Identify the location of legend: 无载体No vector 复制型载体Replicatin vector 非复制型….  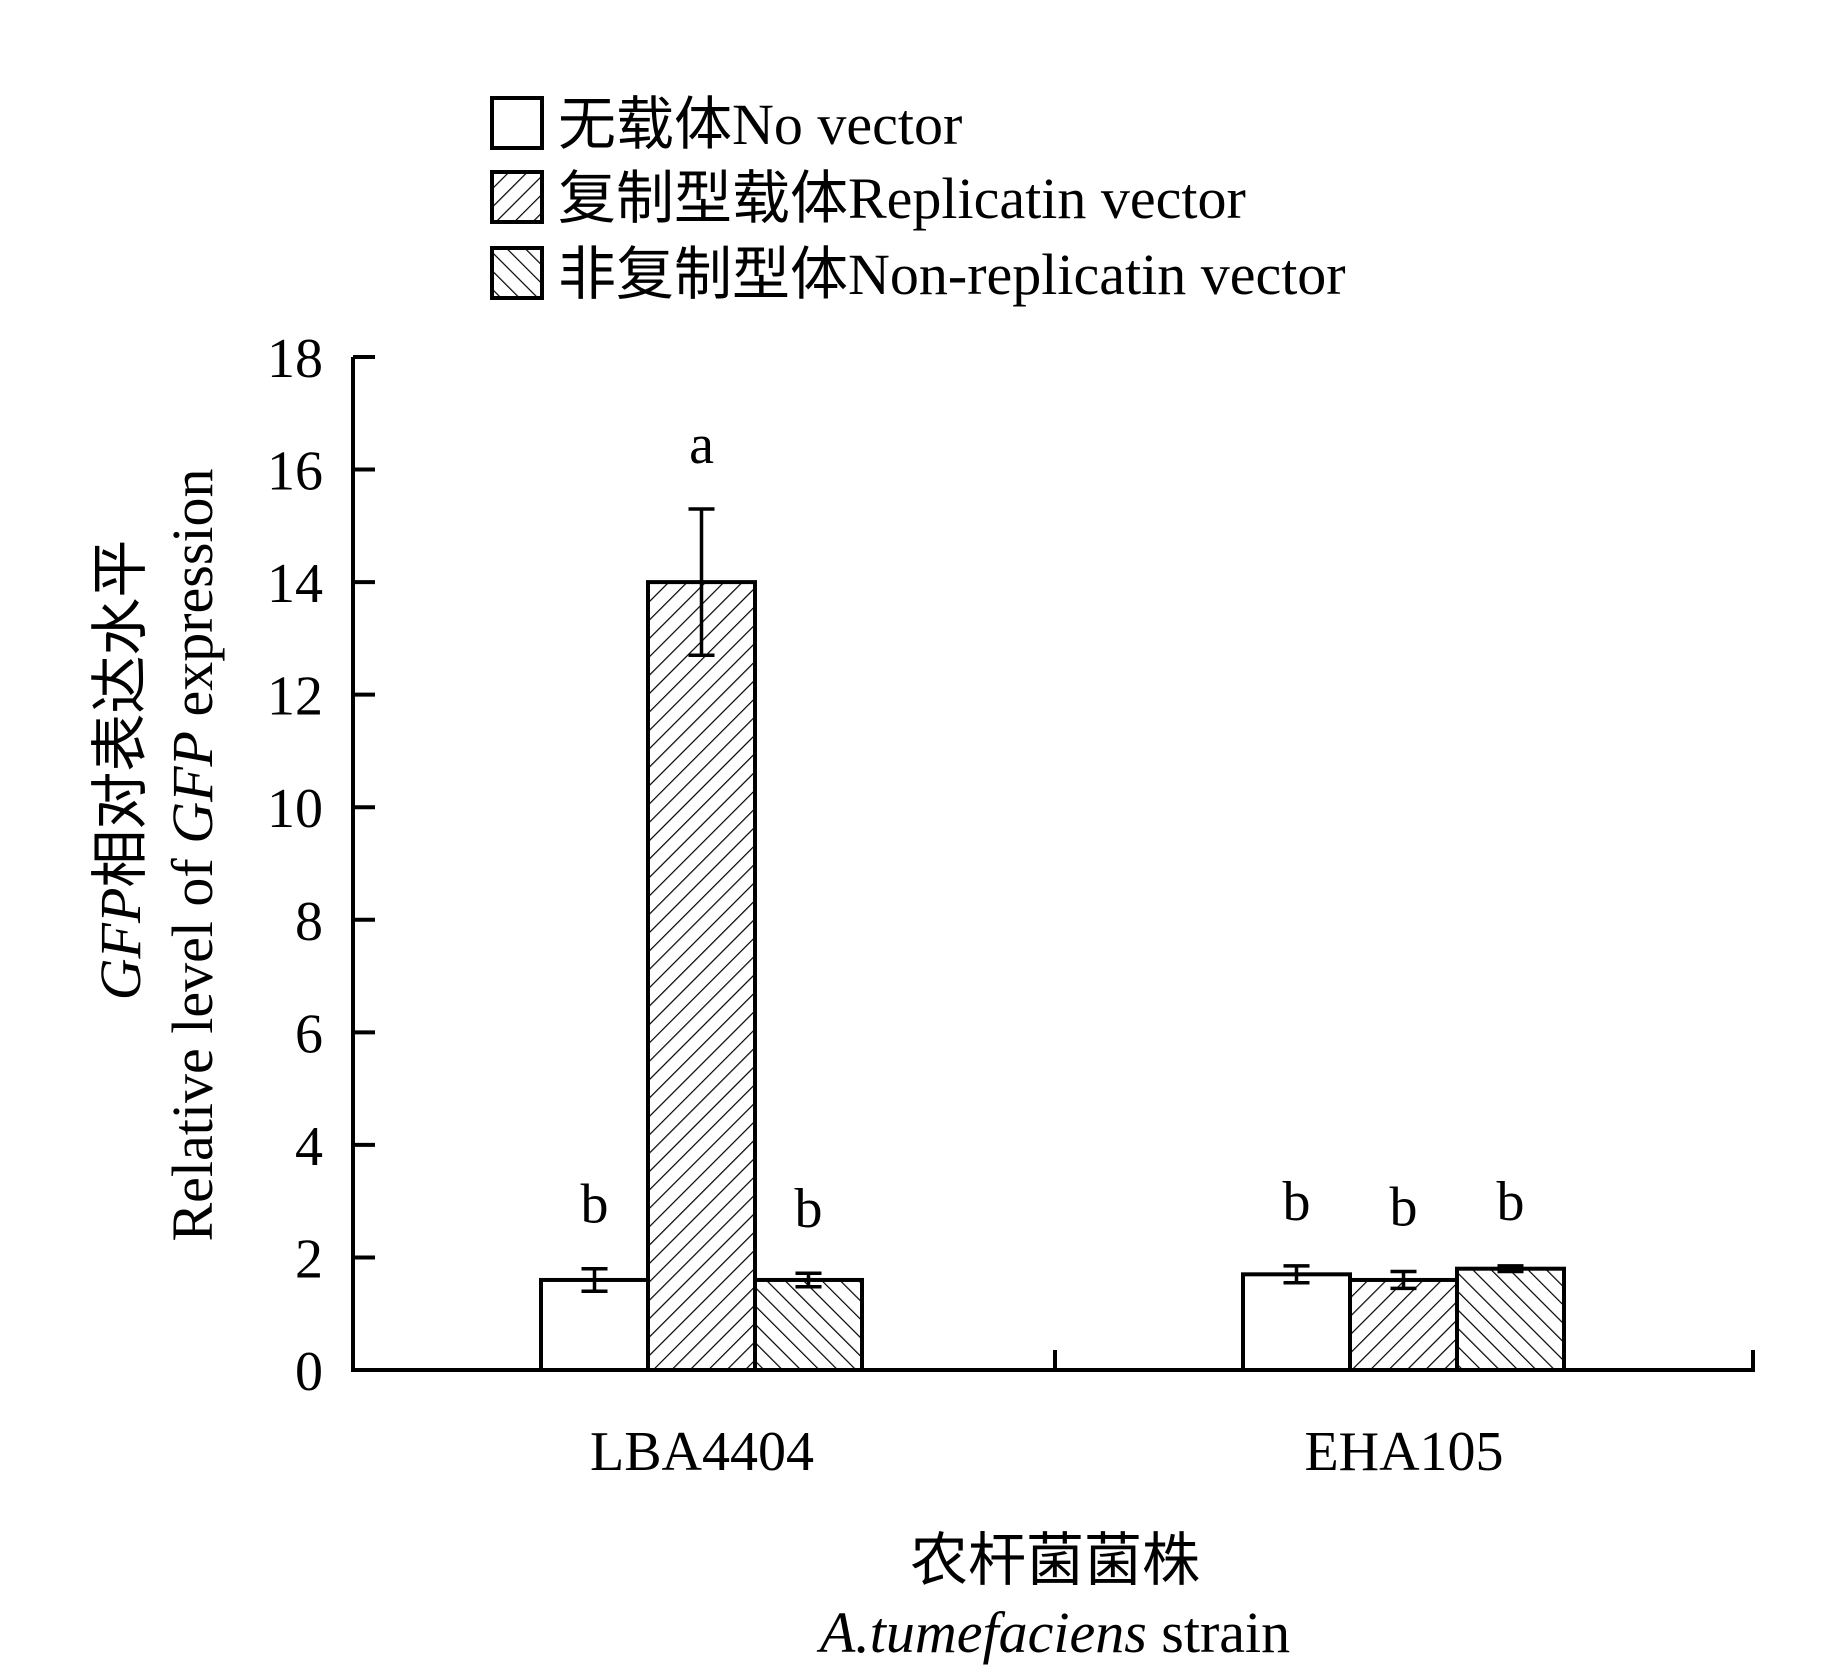
(918, 199).